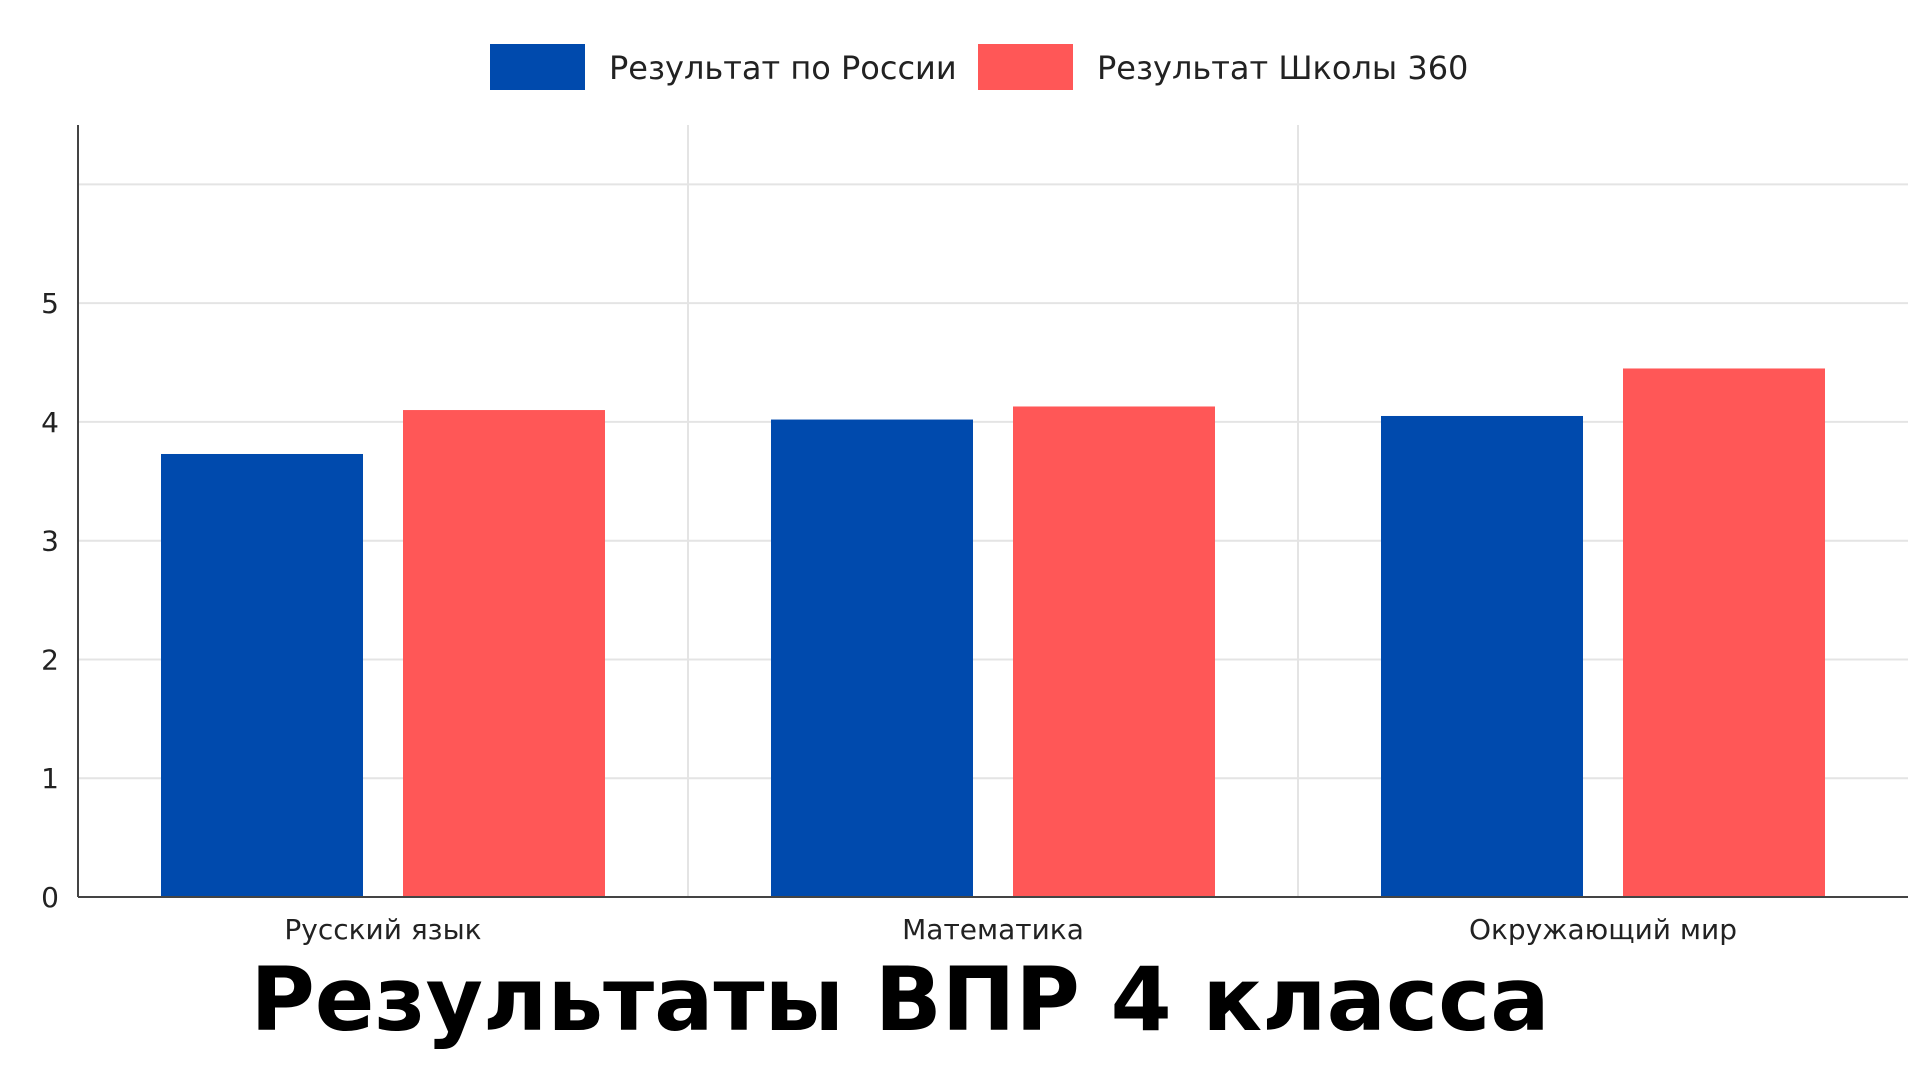 This screenshot has height=1084, width=1920. Describe the element at coordinates (50, 897) in the screenshot. I see `y-tick-label: 0` at that location.